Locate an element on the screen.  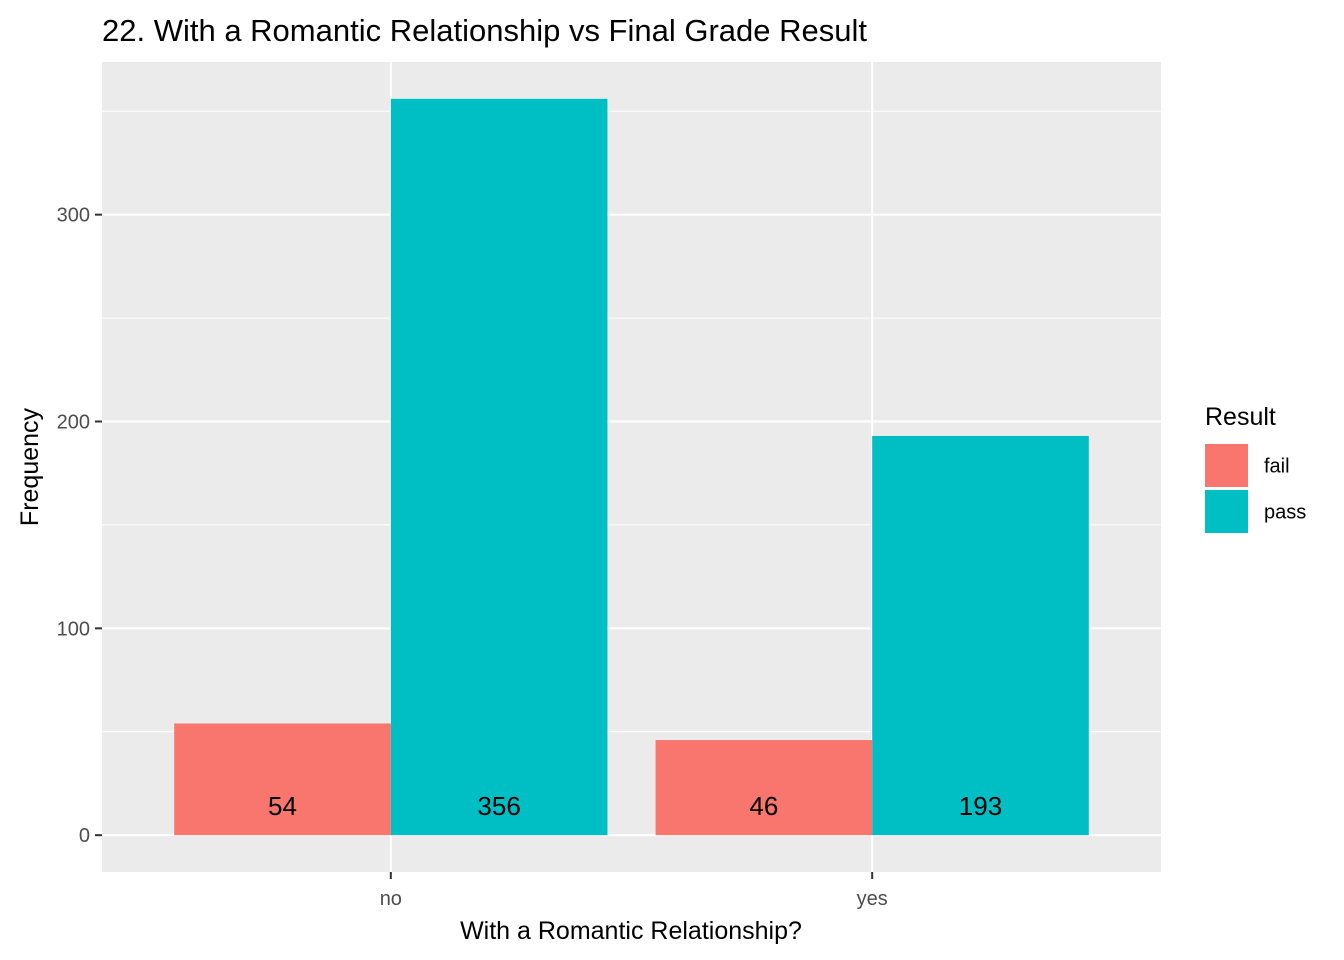
bar-fail-no is located at coordinates (282, 779).